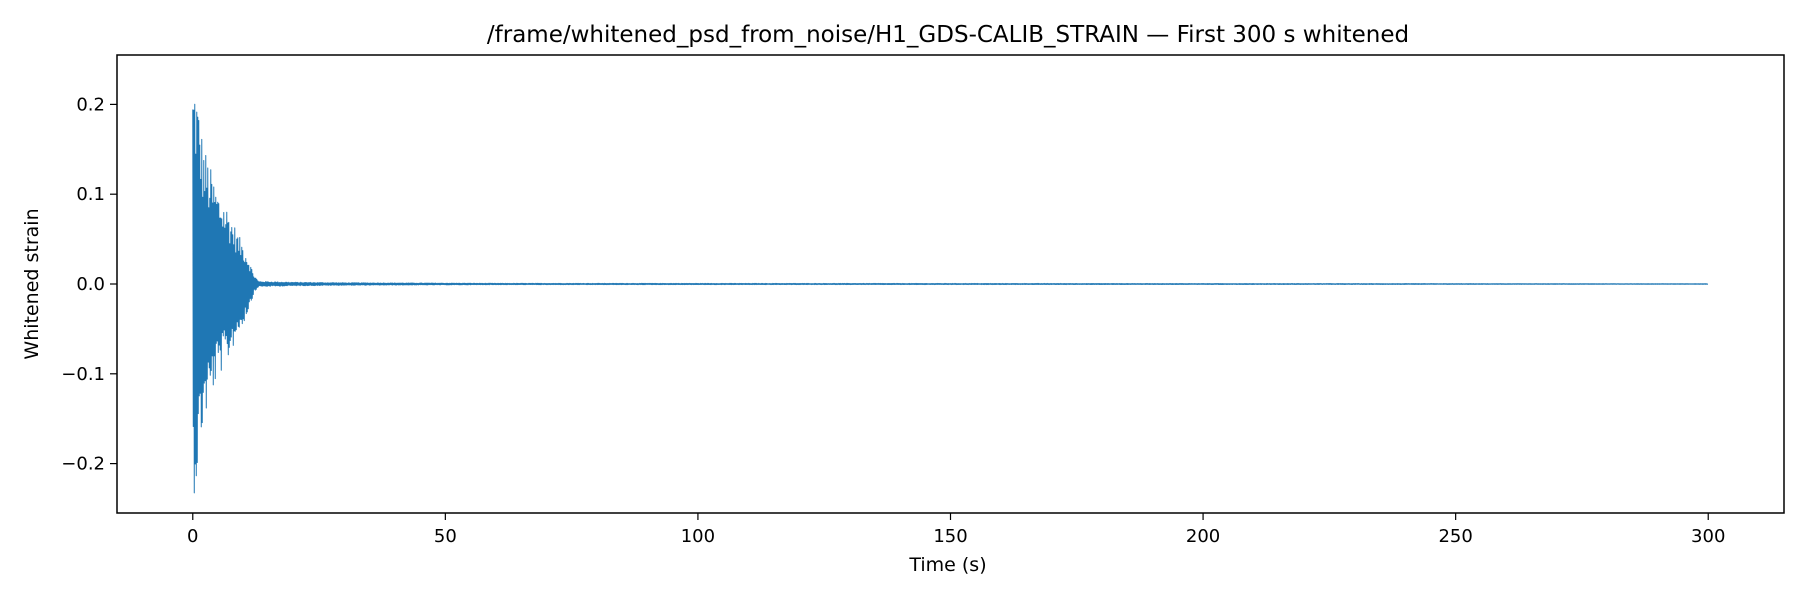 Image resolution: width=1800 pixels, height=600 pixels. Describe the element at coordinates (445, 536) in the screenshot. I see `x-tick-label: 50` at that location.